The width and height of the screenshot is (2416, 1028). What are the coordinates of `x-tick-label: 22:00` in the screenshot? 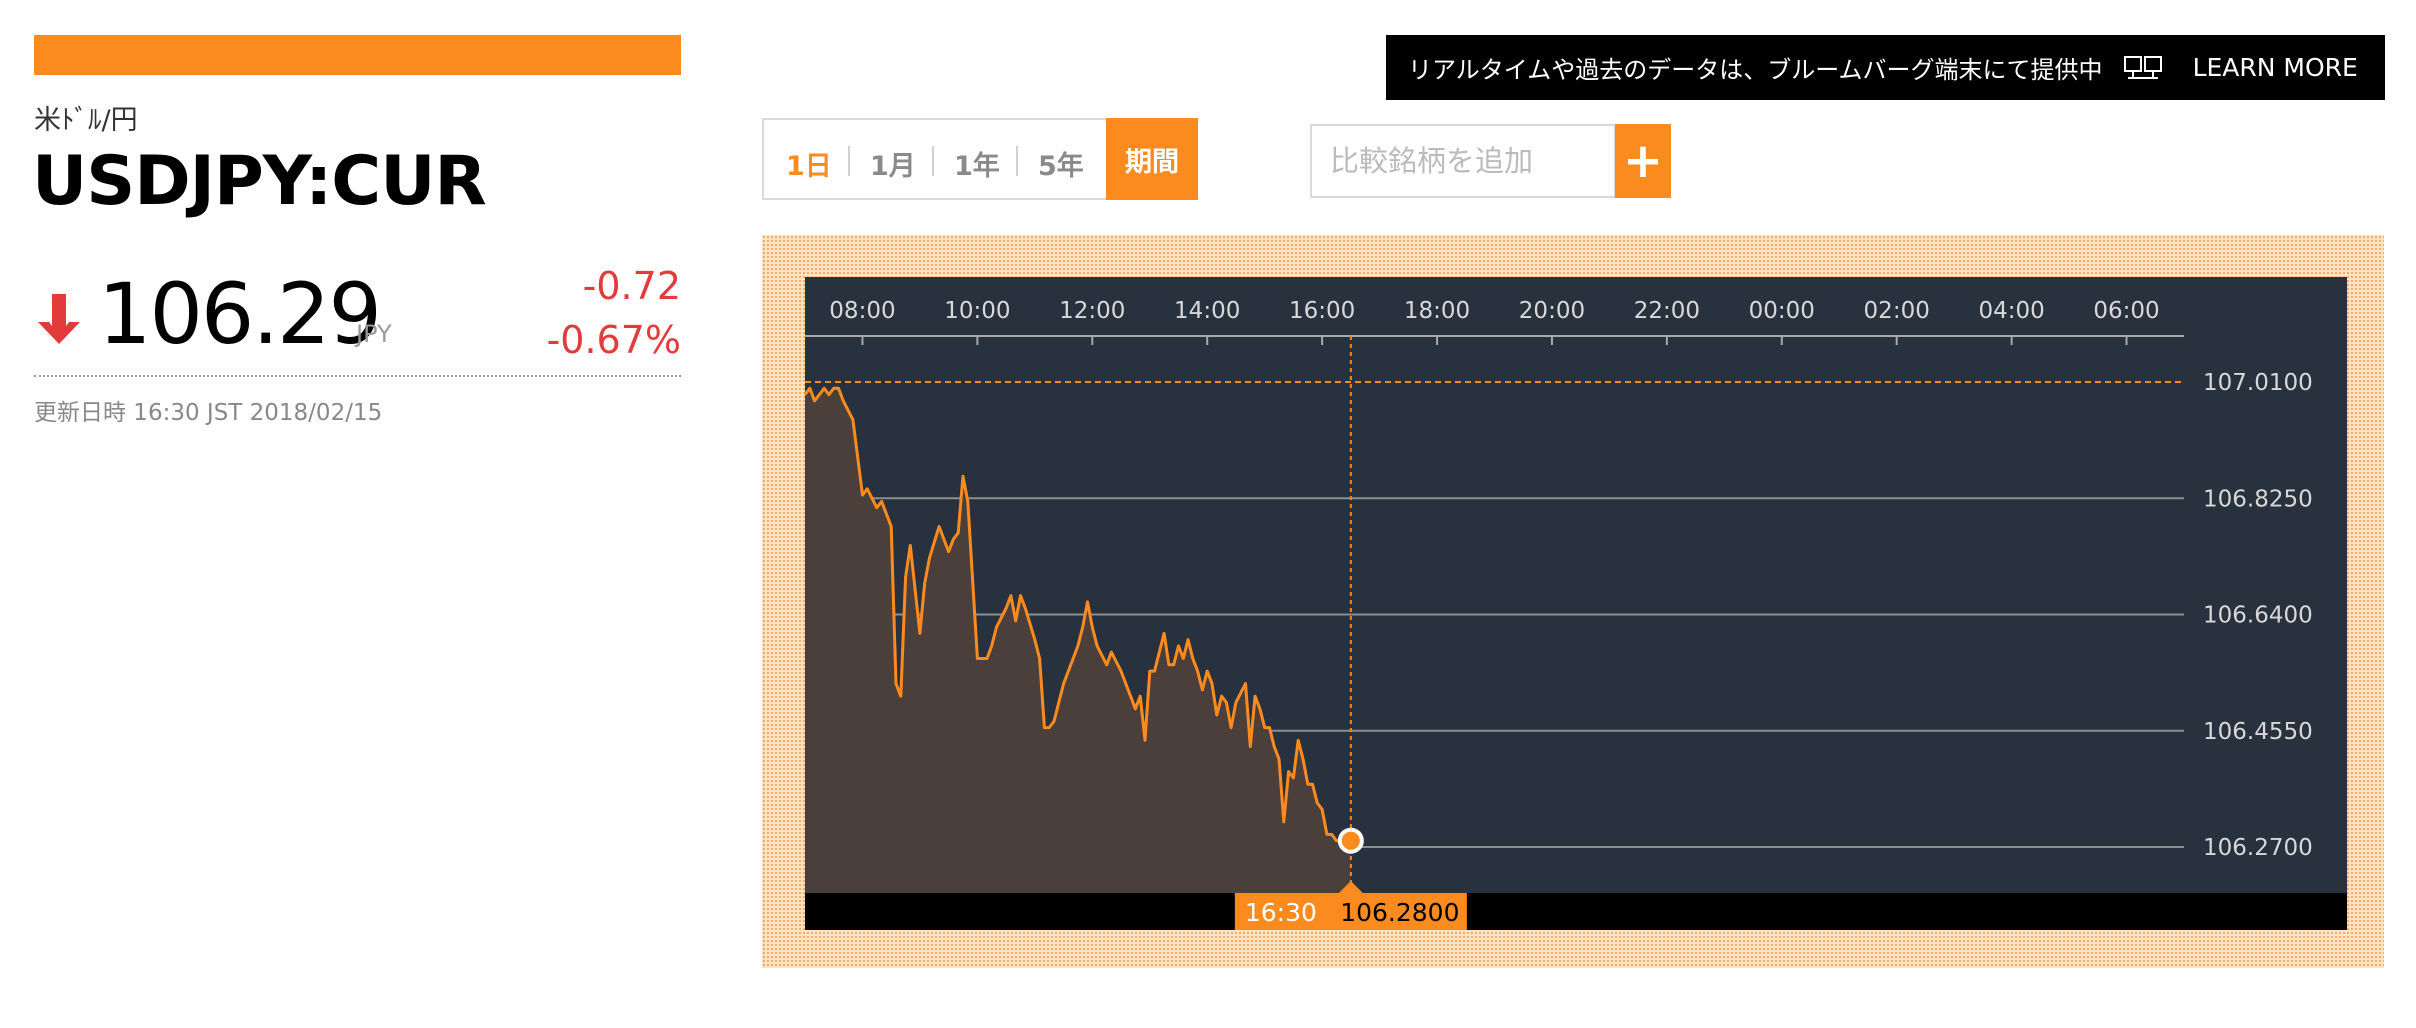 It's located at (1667, 311).